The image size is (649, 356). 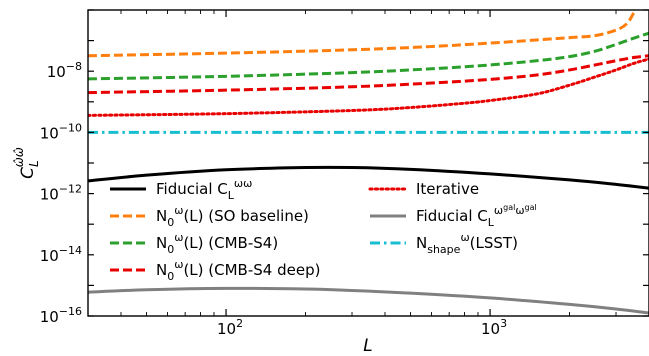 What do you see at coordinates (467, 243) in the screenshot?
I see `legend-label-nshape: Nshapeω(LSST)` at bounding box center [467, 243].